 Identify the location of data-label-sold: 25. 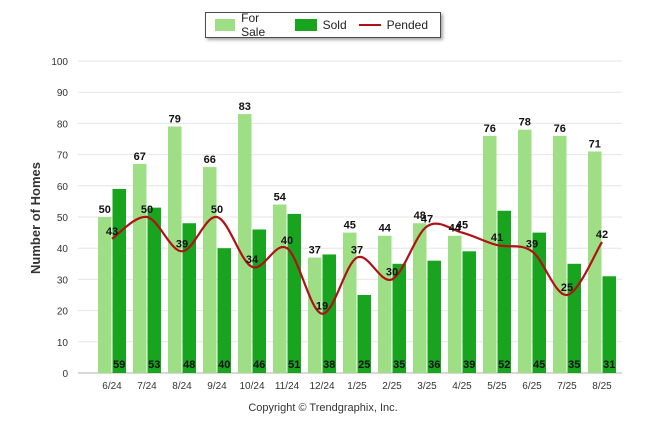
(364, 365).